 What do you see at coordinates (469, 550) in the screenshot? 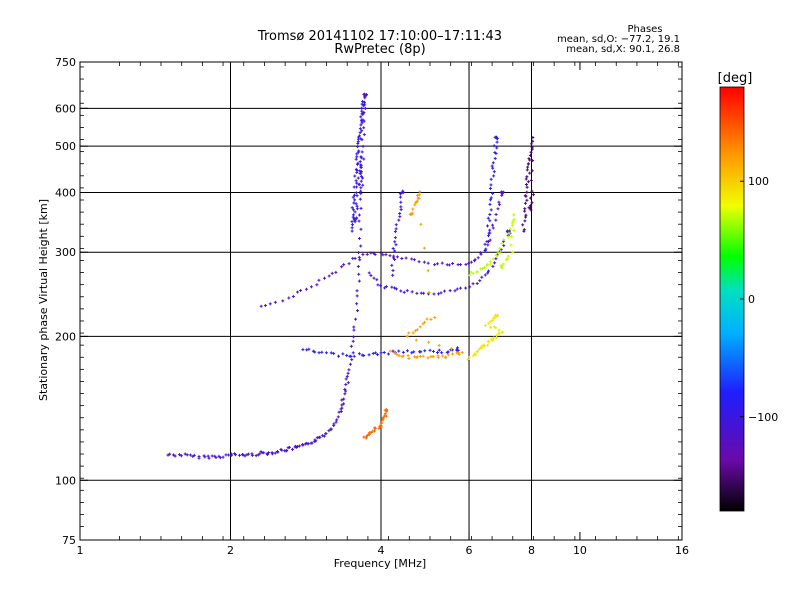
I see `x-tick-label: 6` at bounding box center [469, 550].